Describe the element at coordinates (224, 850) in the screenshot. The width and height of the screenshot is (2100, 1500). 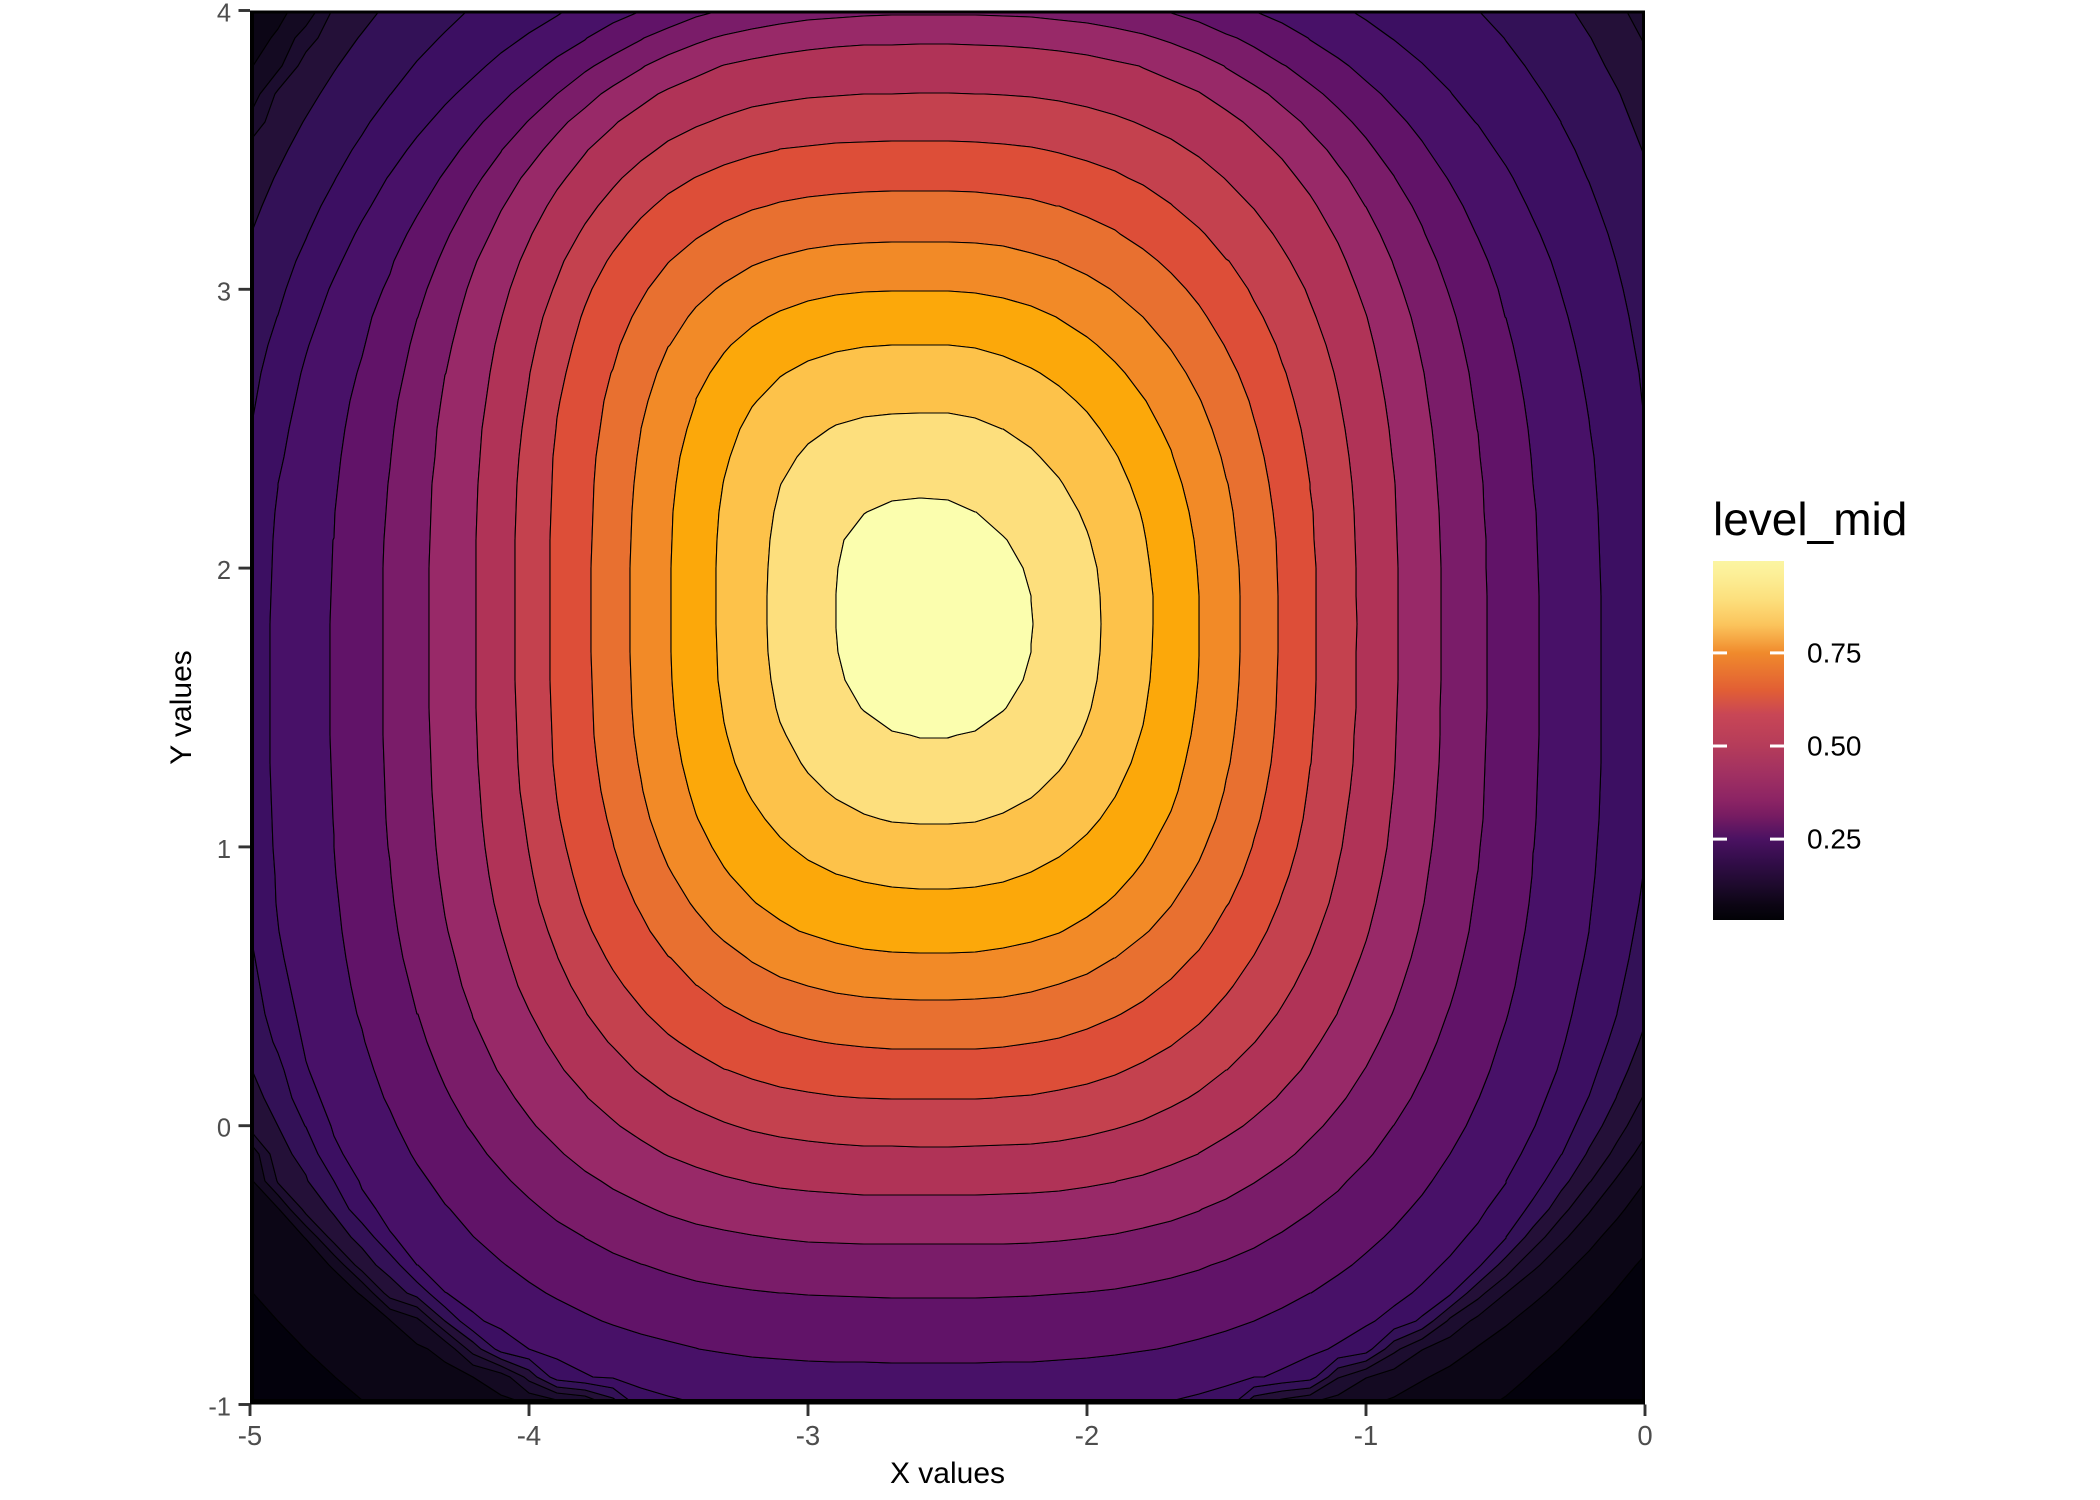
I see `svg-text: 1` at that location.